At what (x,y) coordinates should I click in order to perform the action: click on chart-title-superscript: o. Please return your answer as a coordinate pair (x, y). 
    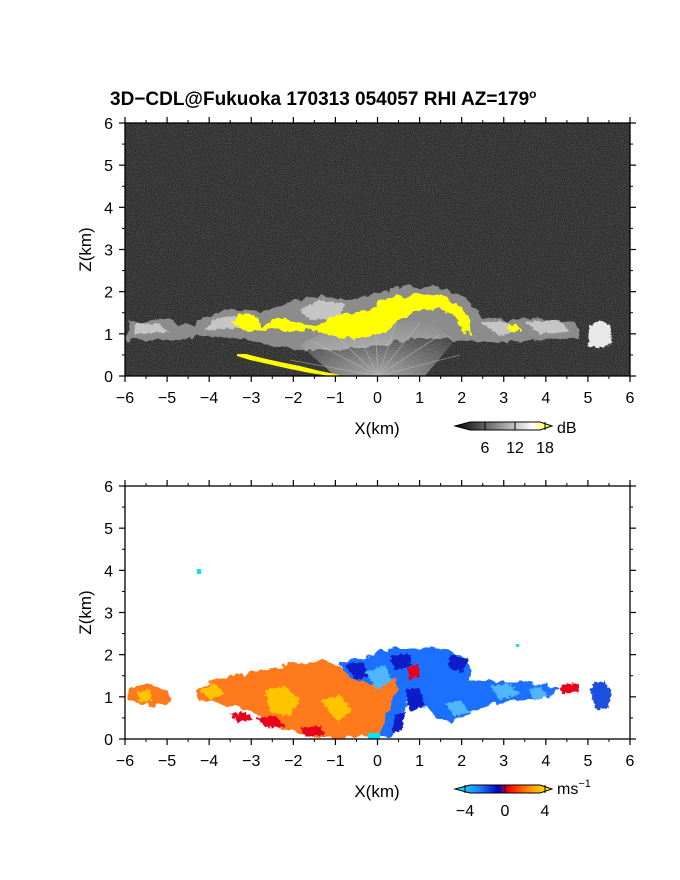
    Looking at the image, I should click on (532, 94).